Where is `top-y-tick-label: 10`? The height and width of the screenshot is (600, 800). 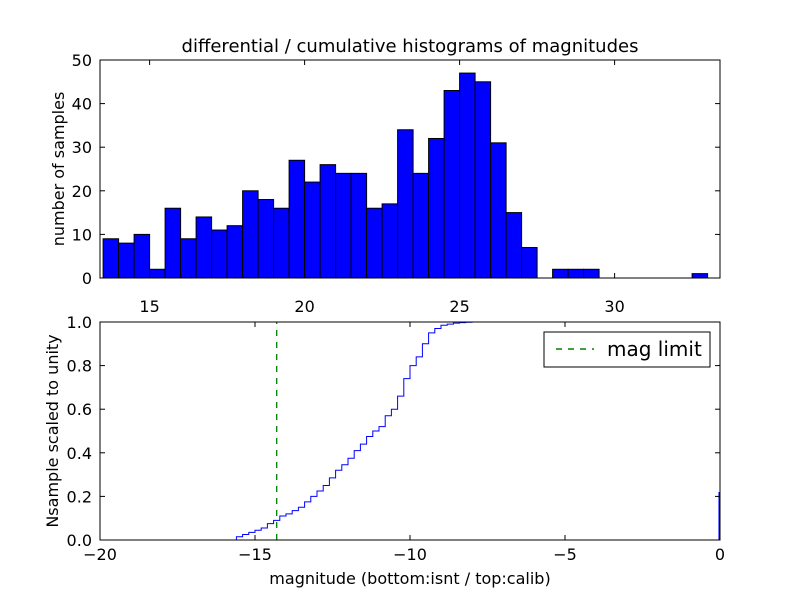
top-y-tick-label: 10 is located at coordinates (82, 234).